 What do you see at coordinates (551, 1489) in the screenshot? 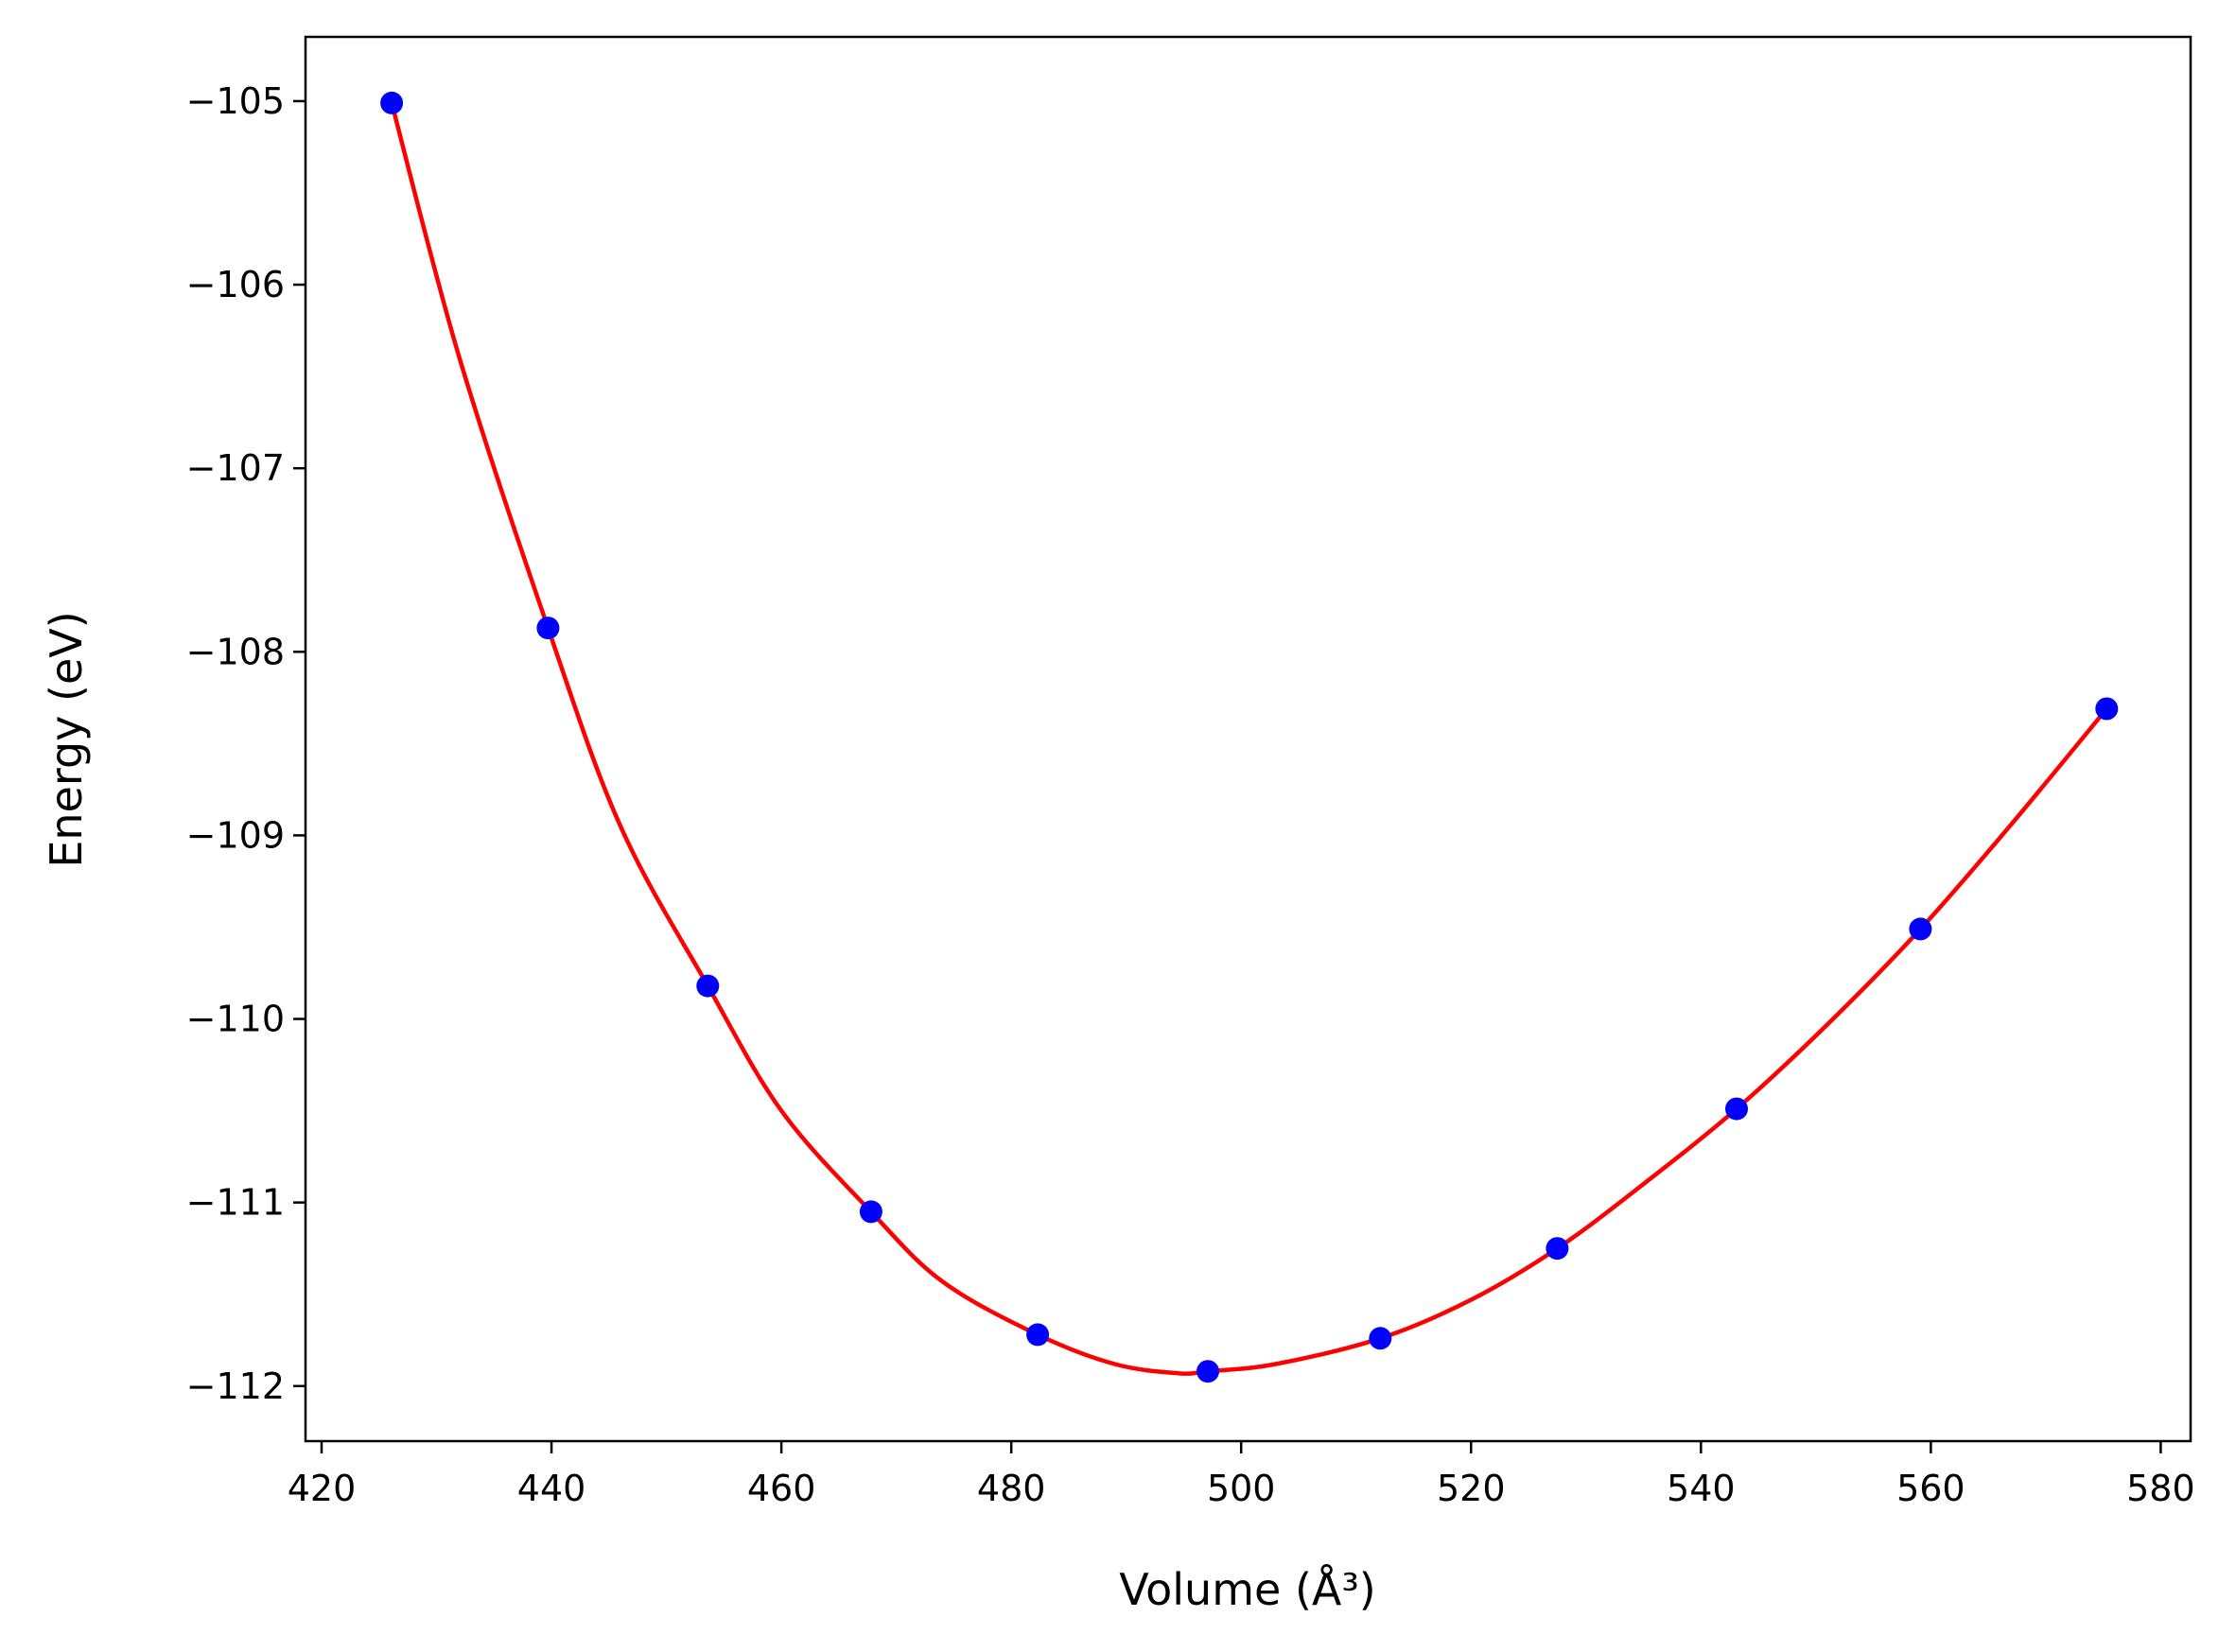
I see `x-tick-label: 440` at bounding box center [551, 1489].